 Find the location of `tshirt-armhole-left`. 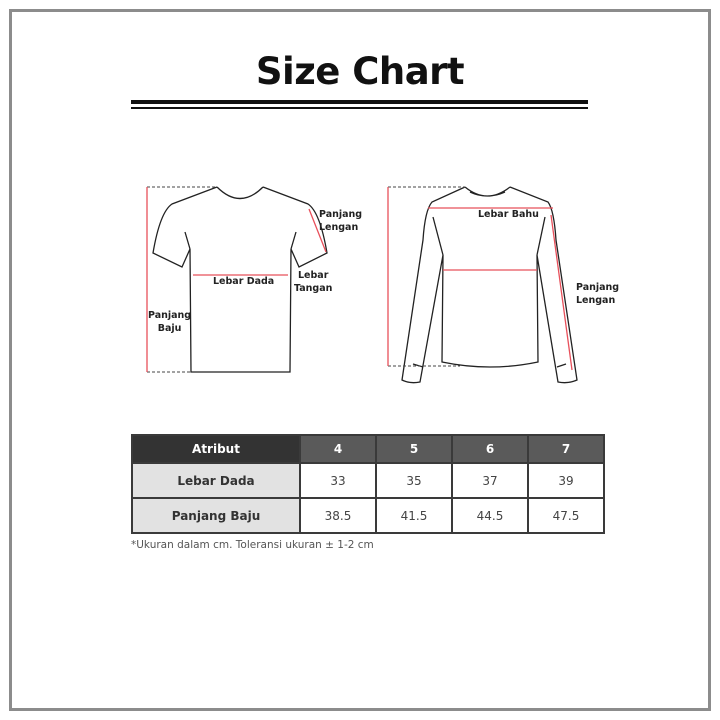

tshirt-armhole-left is located at coordinates (187, 240).